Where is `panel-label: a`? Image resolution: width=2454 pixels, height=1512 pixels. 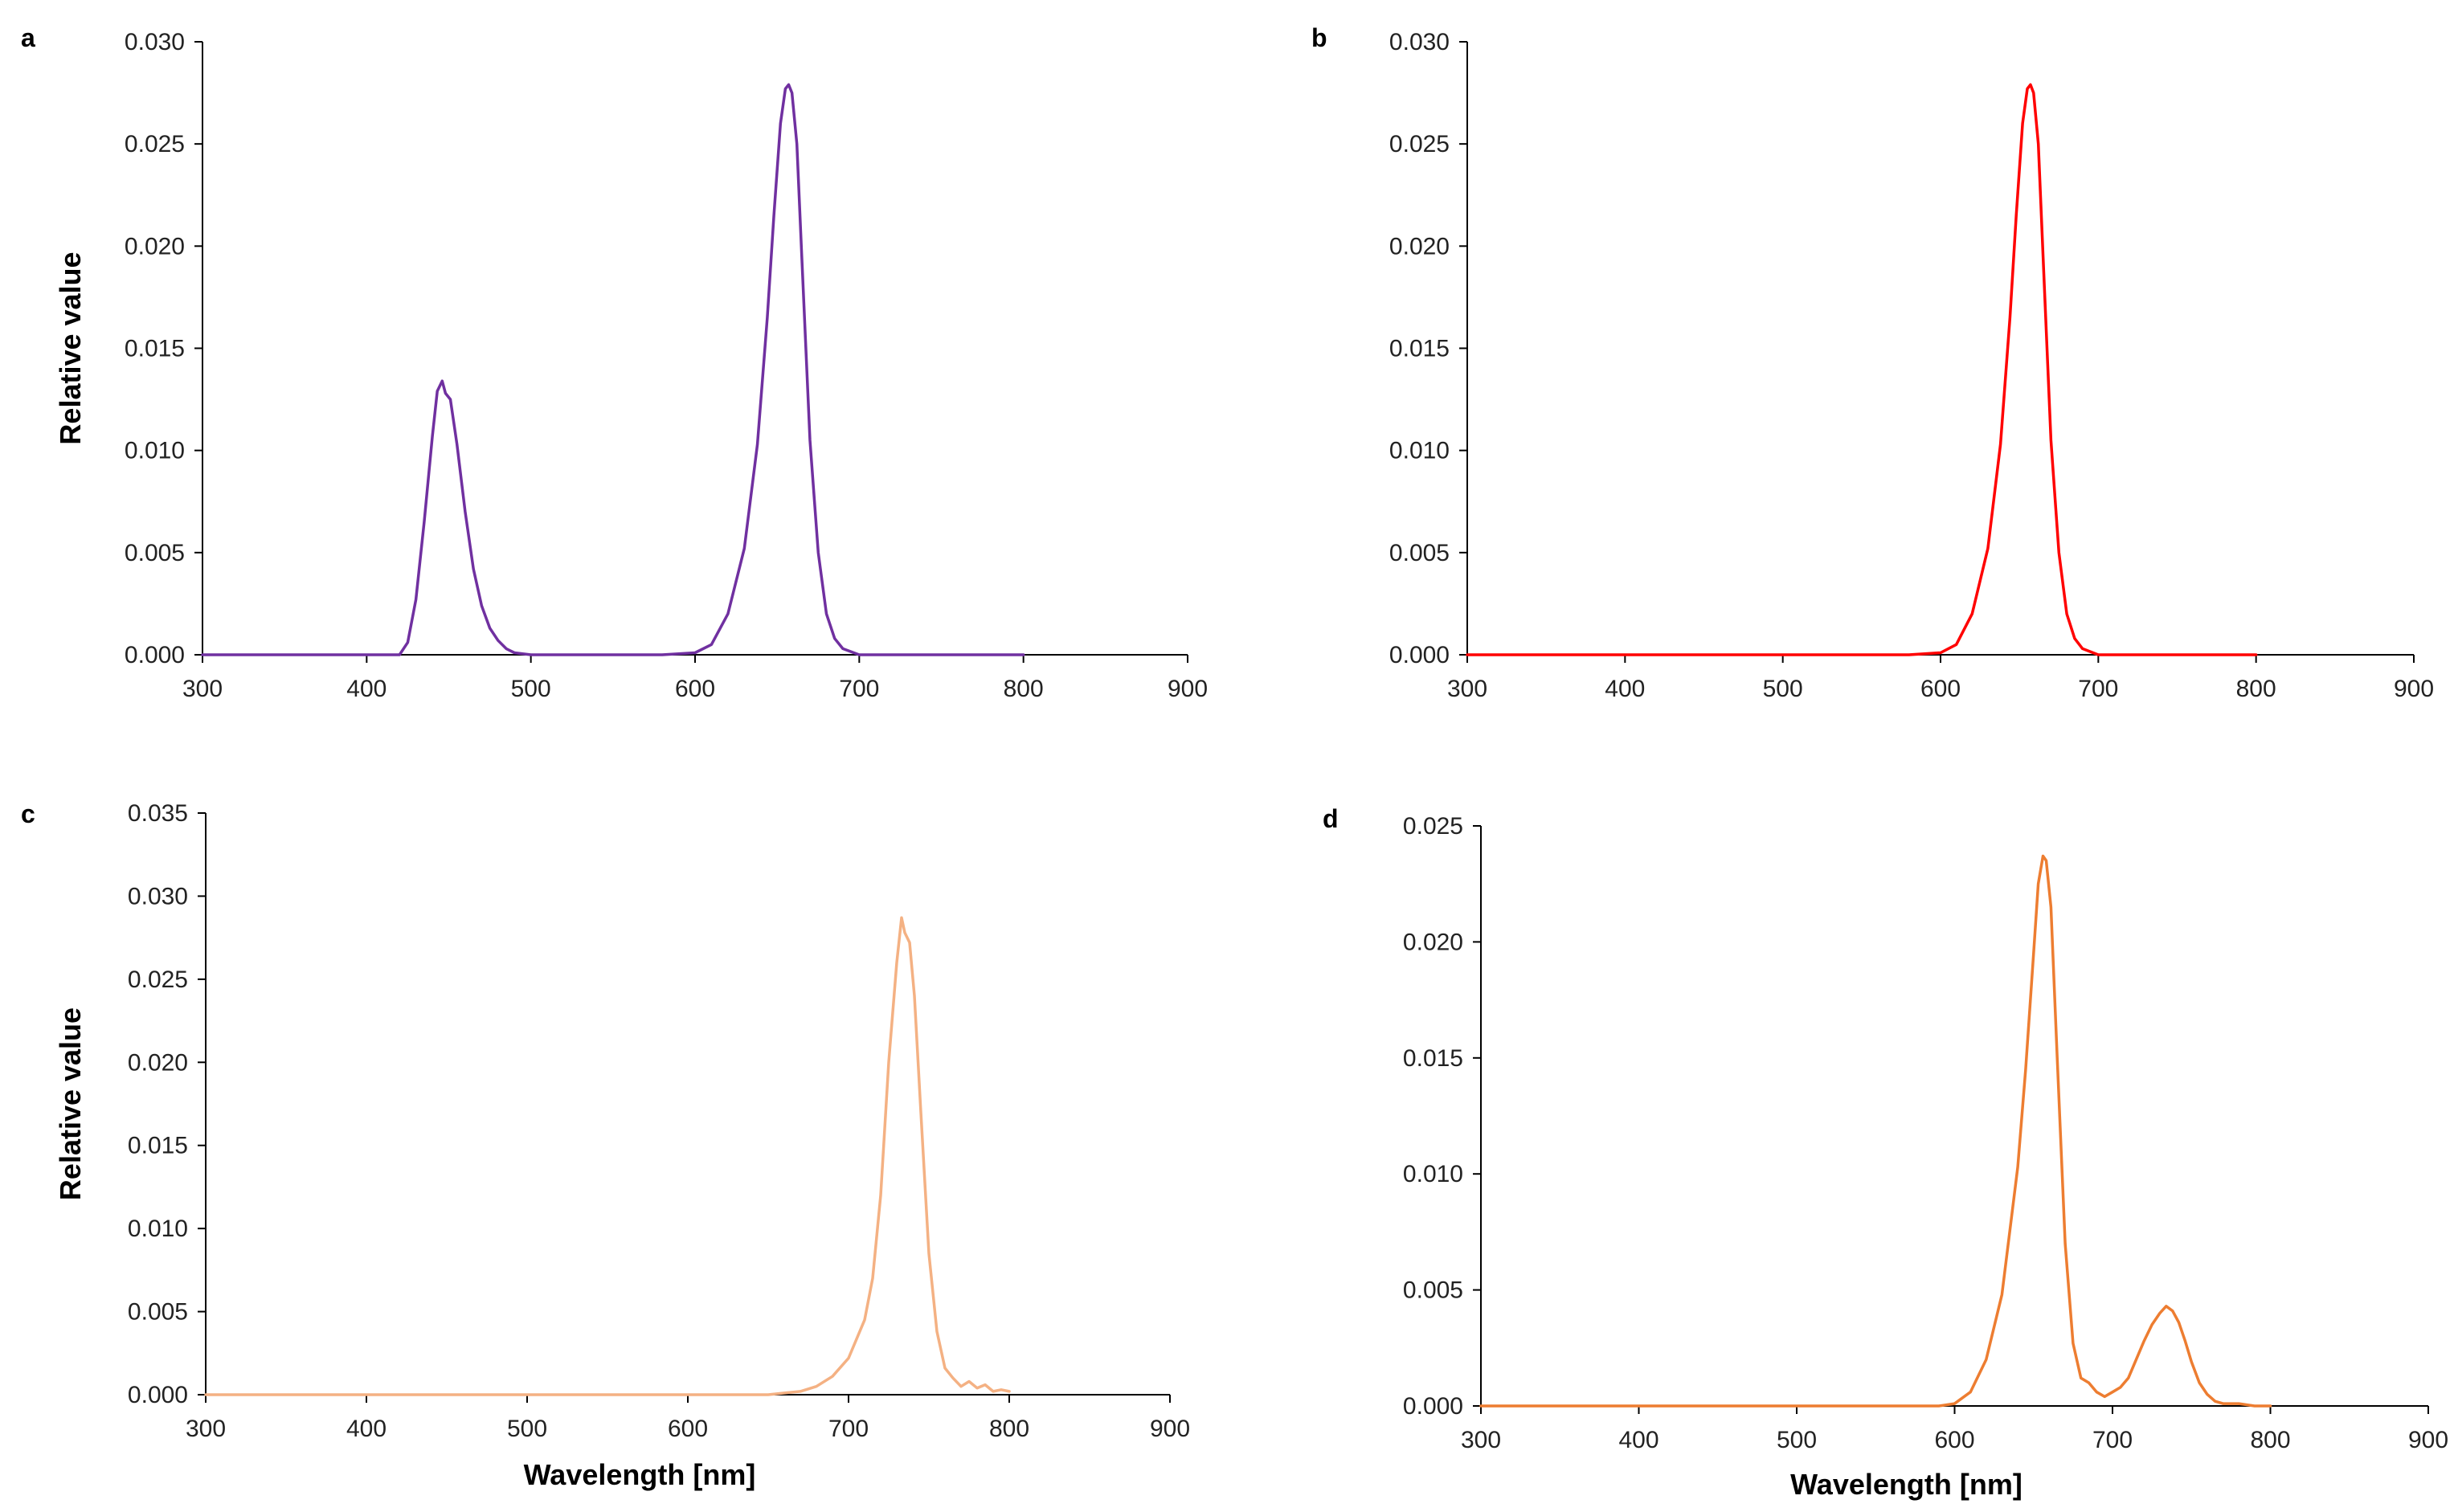 panel-label: a is located at coordinates (28, 37).